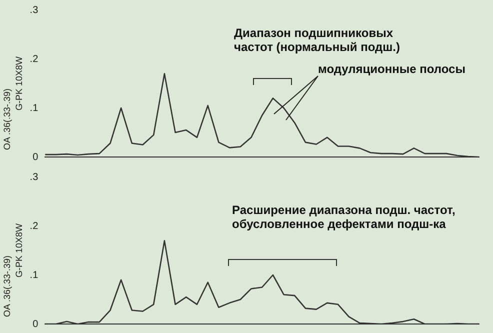 The image size is (493, 333). Describe the element at coordinates (392, 69) in the screenshot. I see `annotation: модуляционные полосы` at that location.